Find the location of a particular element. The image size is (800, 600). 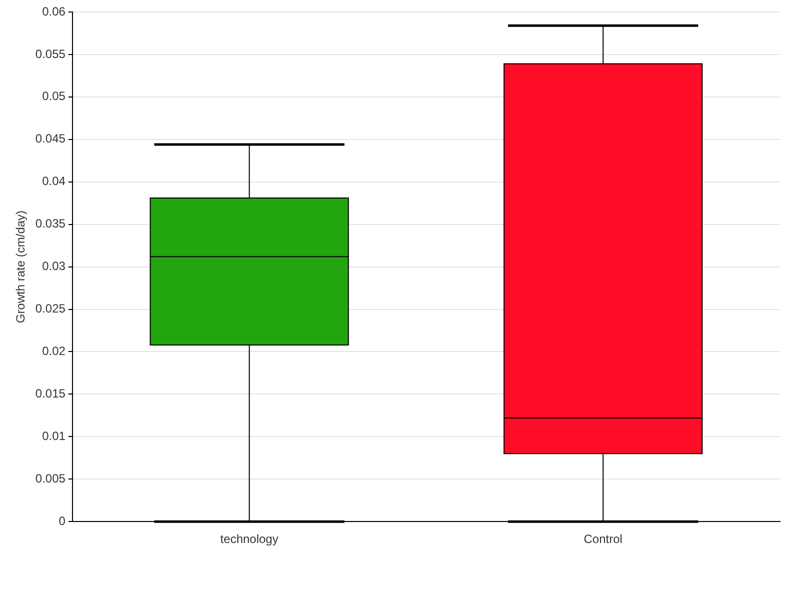

y-tick-label: 0.005 is located at coordinates (50, 478).